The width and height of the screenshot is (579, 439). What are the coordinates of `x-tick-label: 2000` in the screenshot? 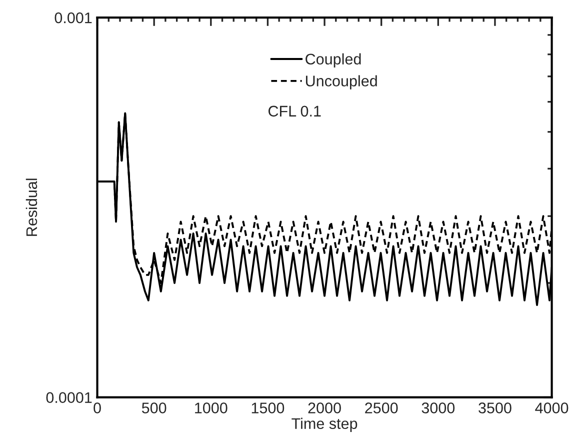 It's located at (324, 408).